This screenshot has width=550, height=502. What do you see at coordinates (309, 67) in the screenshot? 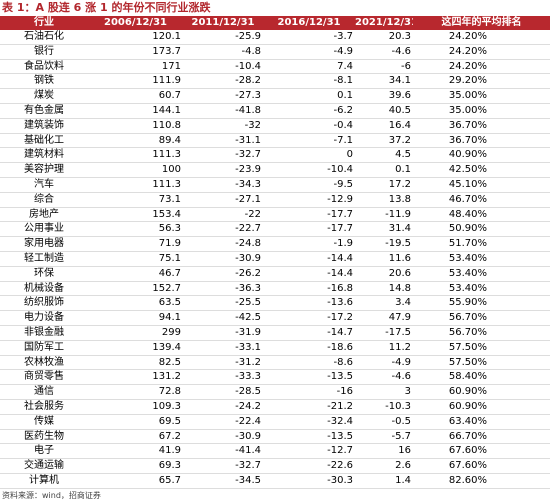
I see `table-cell: 7.4` at bounding box center [309, 67].